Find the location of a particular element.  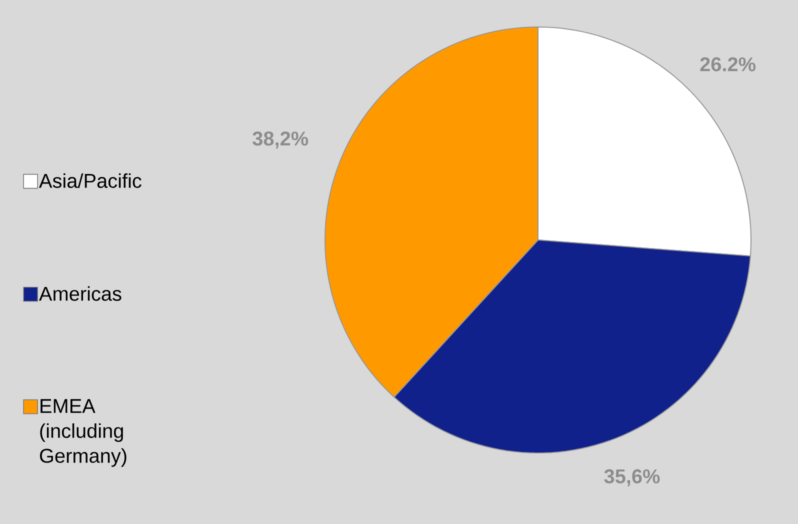

data-label: 26.2% is located at coordinates (728, 64).